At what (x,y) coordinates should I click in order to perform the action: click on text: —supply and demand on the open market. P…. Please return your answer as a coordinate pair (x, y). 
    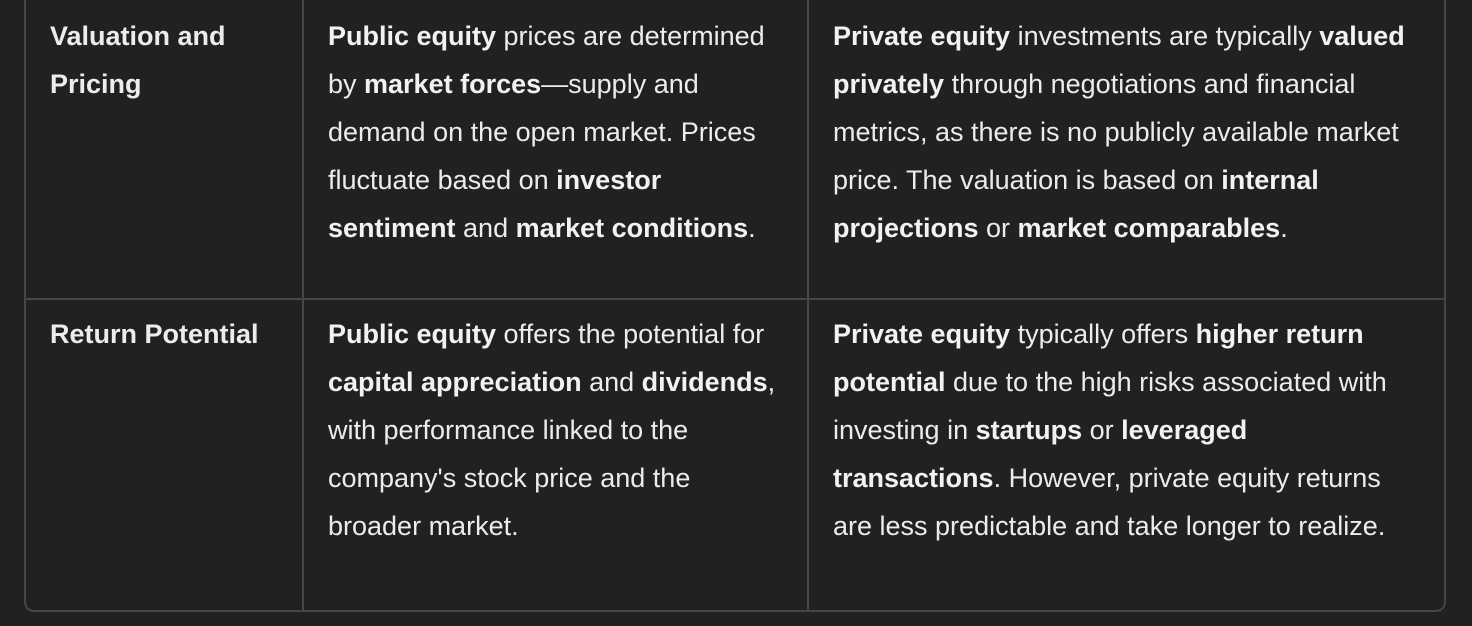
    Looking at the image, I should click on (542, 132).